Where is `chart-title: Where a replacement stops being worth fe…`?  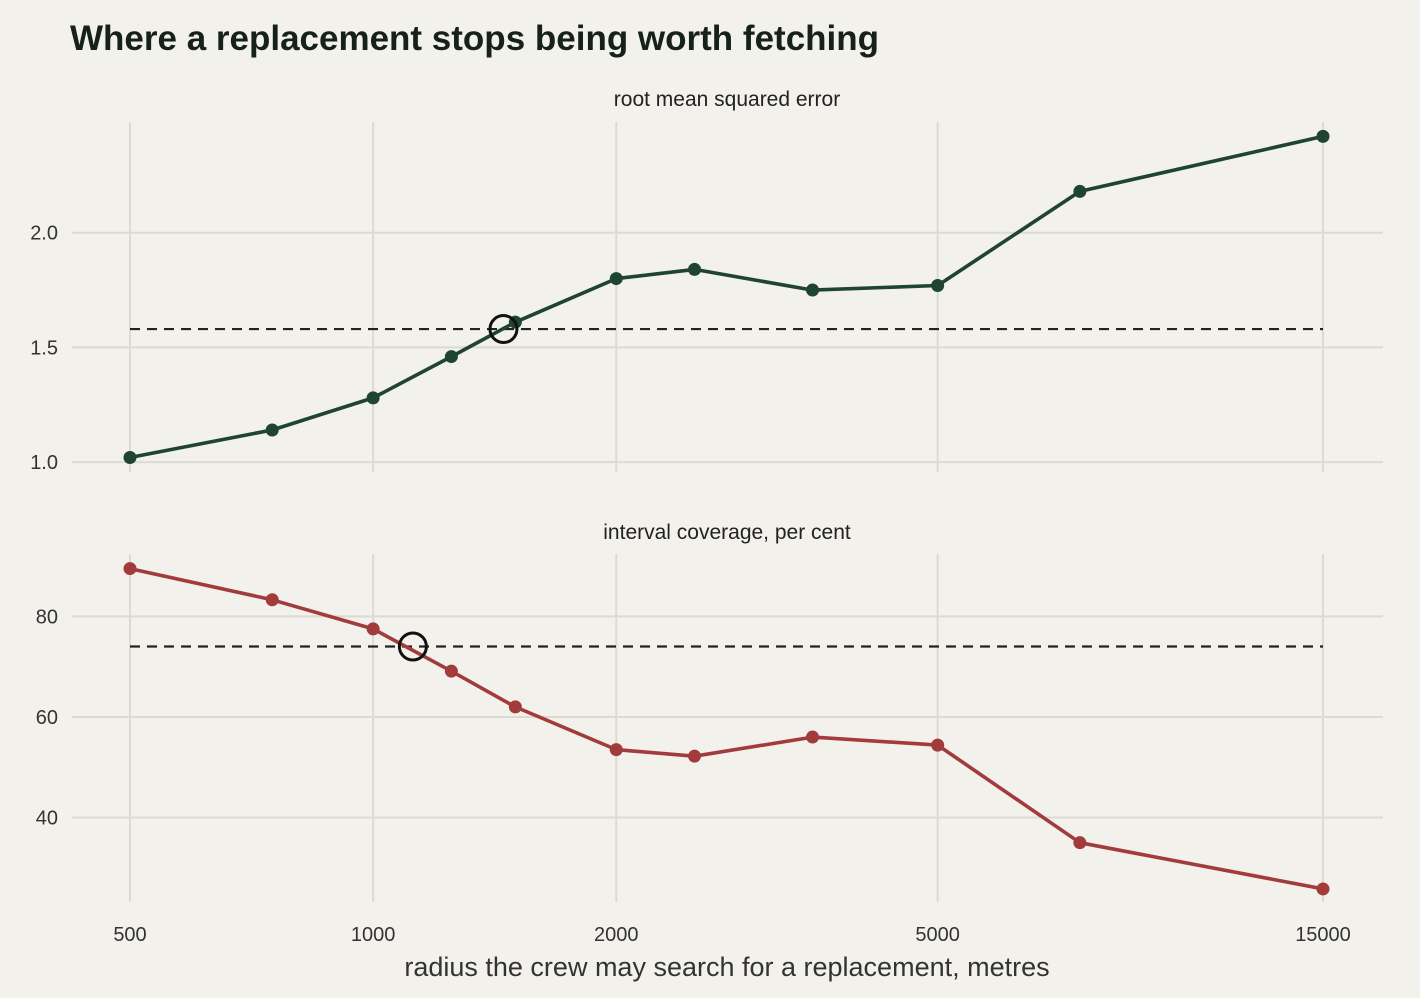
chart-title: Where a replacement stops being worth fe… is located at coordinates (474, 38).